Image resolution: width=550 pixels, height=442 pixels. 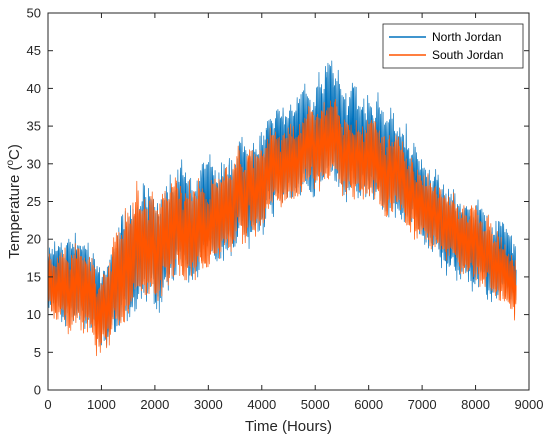 I want to click on y-tick-label-5: 25, so click(x=34, y=201).